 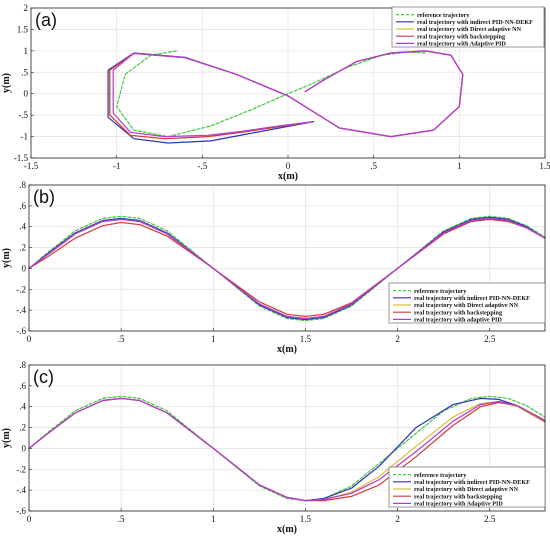 What do you see at coordinates (26, 51) in the screenshot?
I see `y-tick-label: 1` at bounding box center [26, 51].